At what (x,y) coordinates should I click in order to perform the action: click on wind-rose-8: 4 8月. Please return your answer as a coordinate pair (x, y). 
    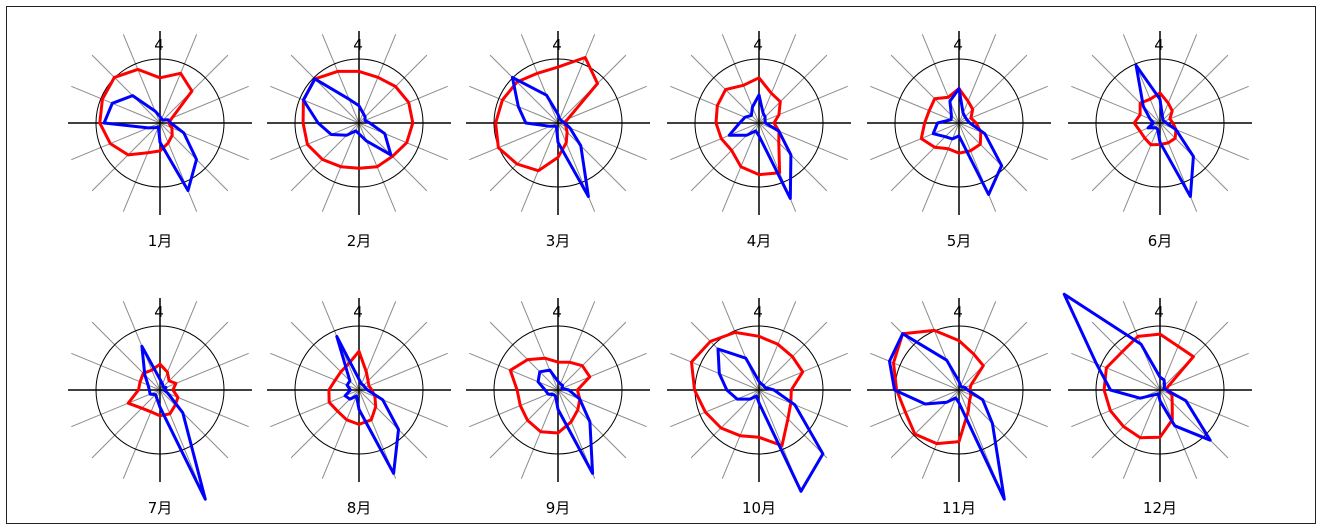
    Looking at the image, I should click on (359, 407).